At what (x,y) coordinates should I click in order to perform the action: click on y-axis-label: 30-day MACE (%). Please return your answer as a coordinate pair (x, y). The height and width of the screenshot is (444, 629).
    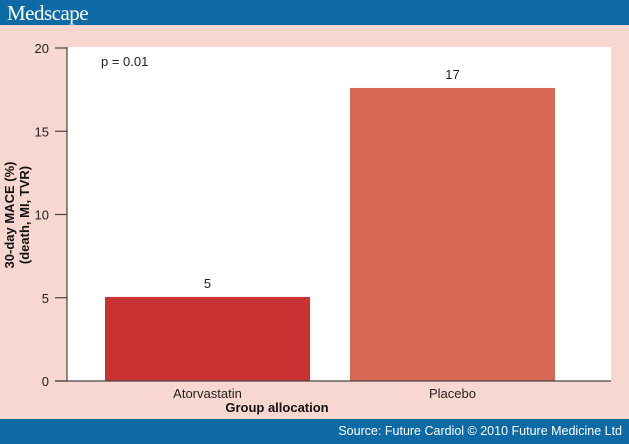
    Looking at the image, I should click on (9, 215).